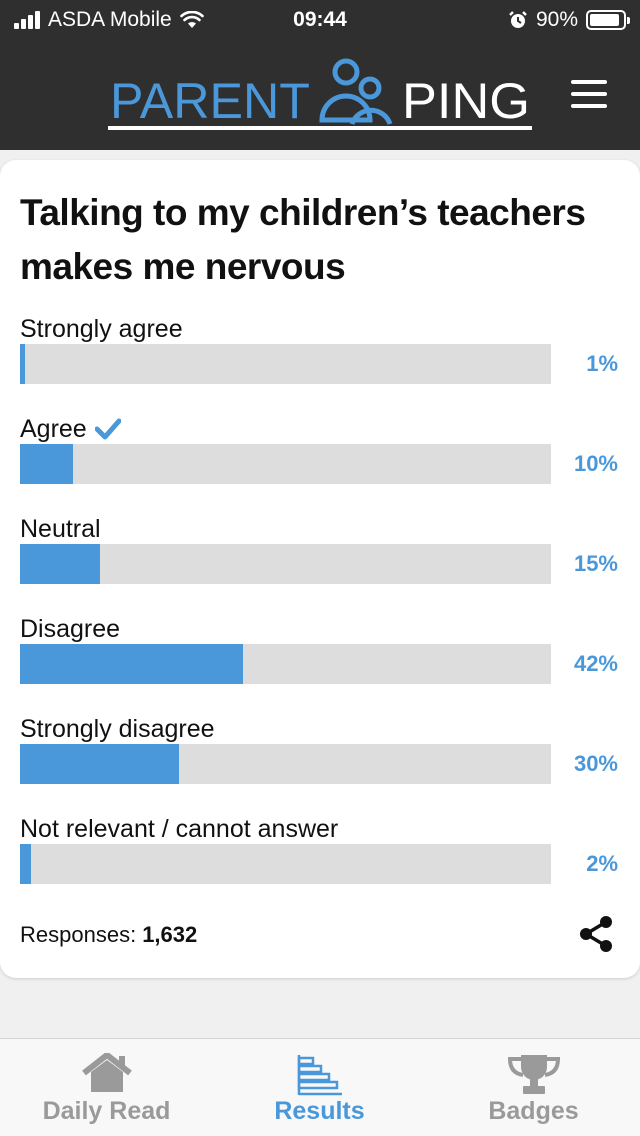 This screenshot has height=1136, width=640. I want to click on poll-option-neutral: Neutral 15%, so click(320, 559).